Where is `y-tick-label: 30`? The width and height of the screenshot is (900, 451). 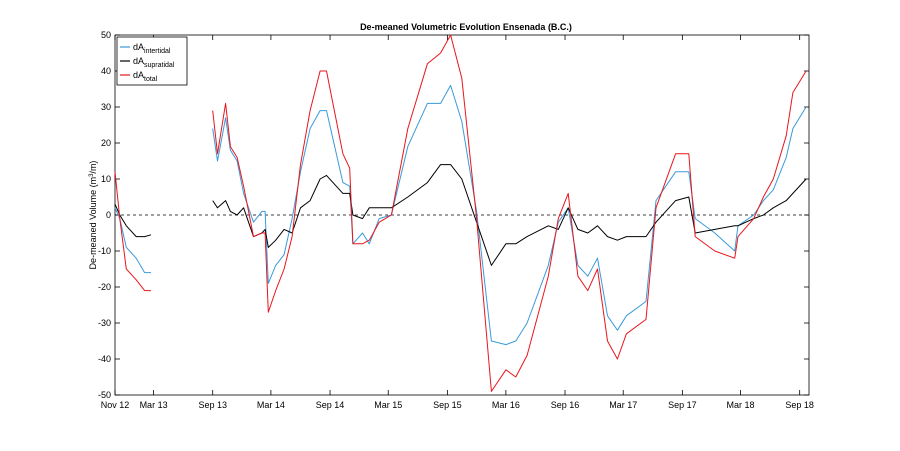
y-tick-label: 30 is located at coordinates (106, 107).